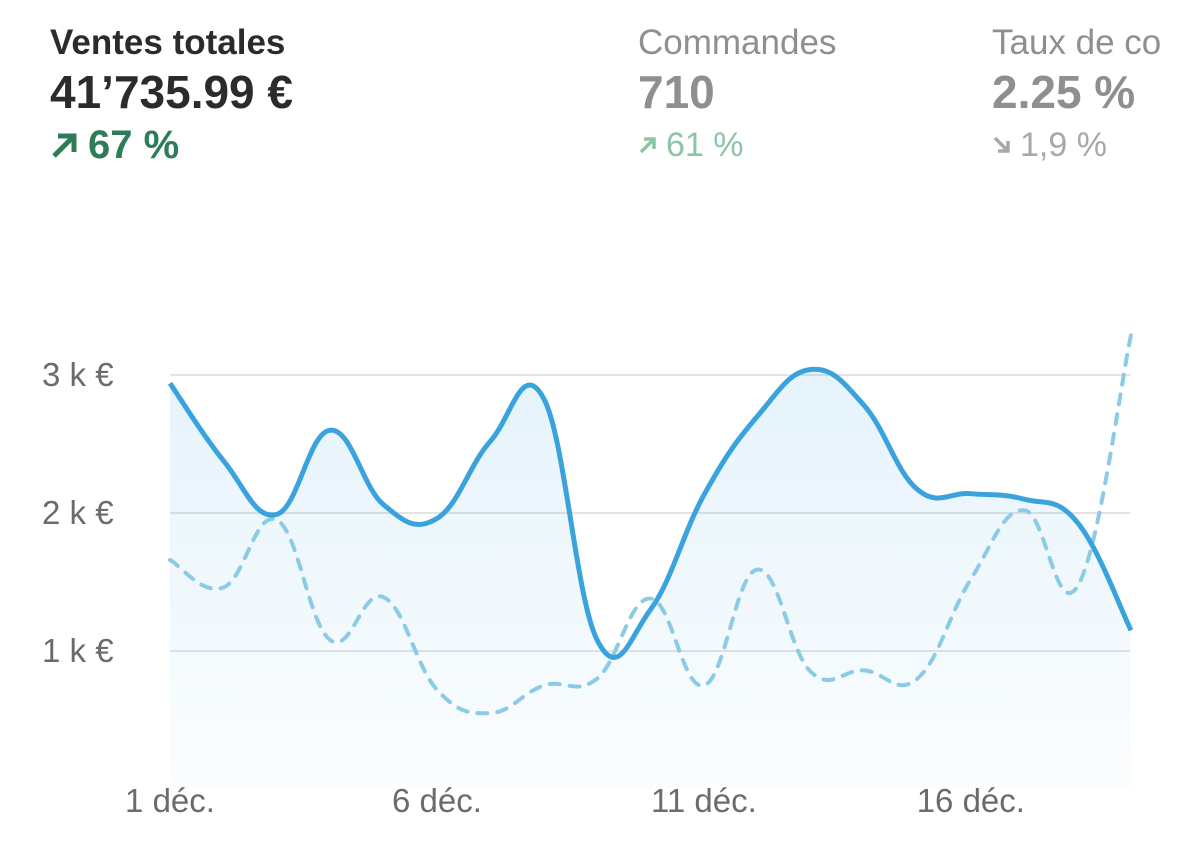  I want to click on kpi-orders: Commandes 710 61 %, so click(737, 96).